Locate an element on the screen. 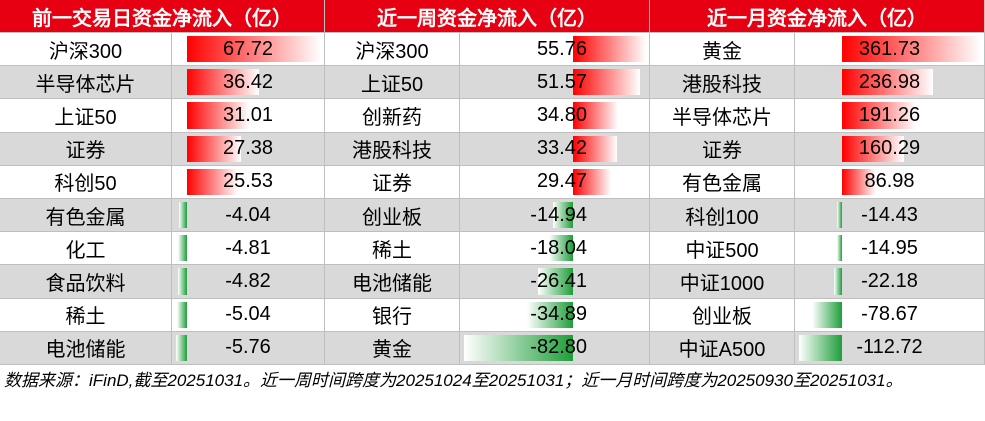 The height and width of the screenshot is (421, 985). value-text: -4.04 is located at coordinates (248, 214).